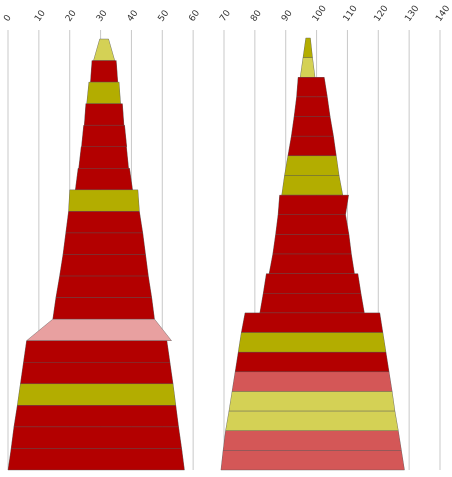 The image size is (452, 477). Describe the element at coordinates (71, 15) in the screenshot. I see `tick-label-20: 20` at that location.